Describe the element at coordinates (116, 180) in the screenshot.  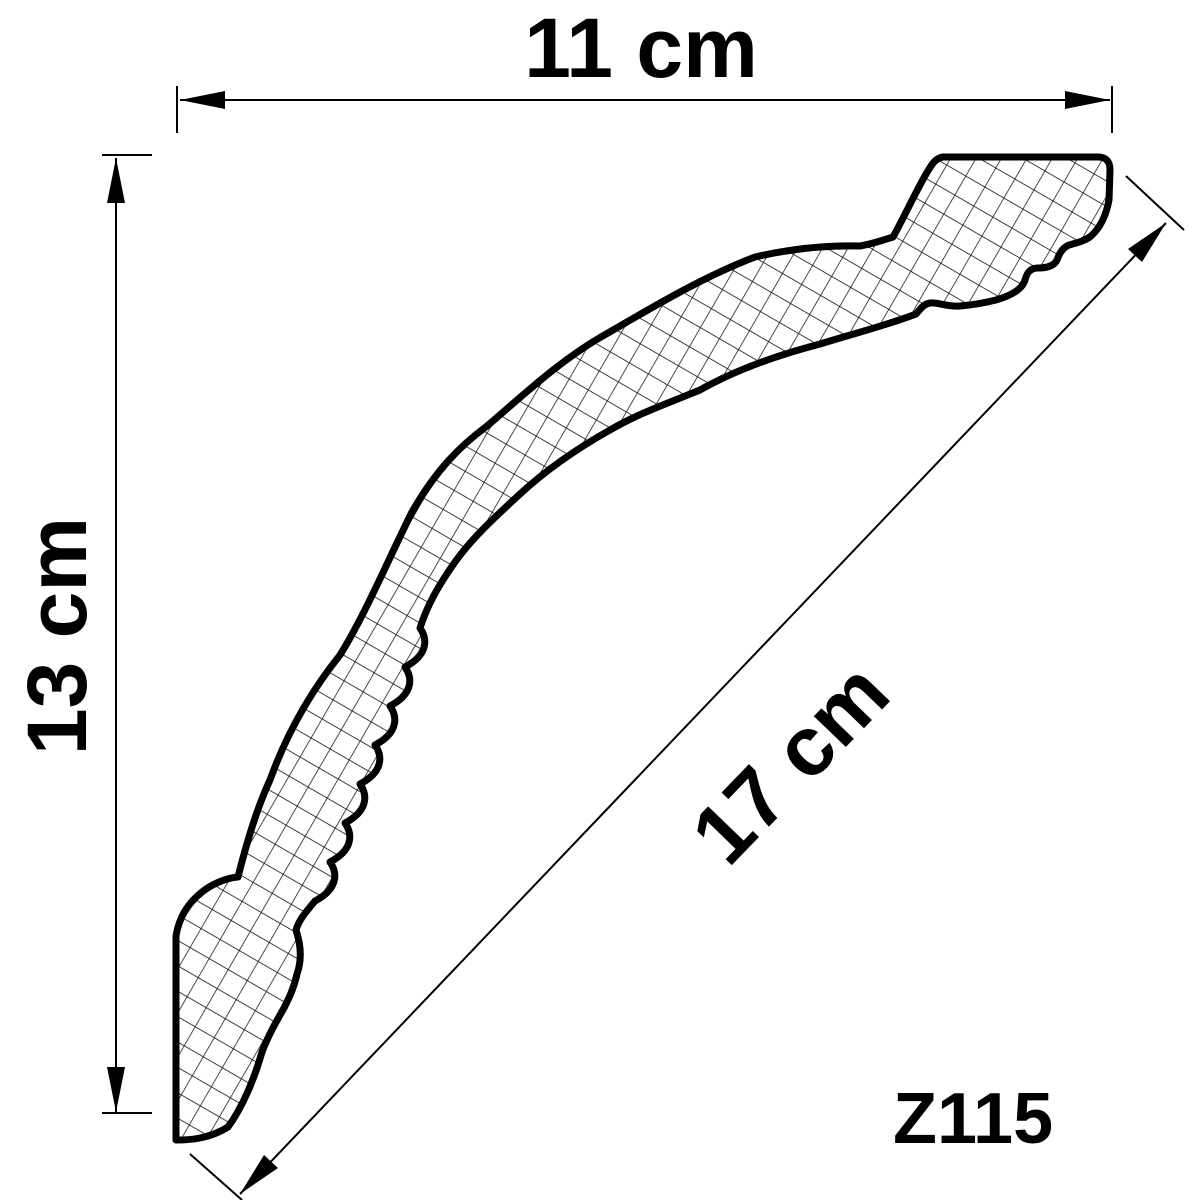
I see `height-arrow-top` at that location.